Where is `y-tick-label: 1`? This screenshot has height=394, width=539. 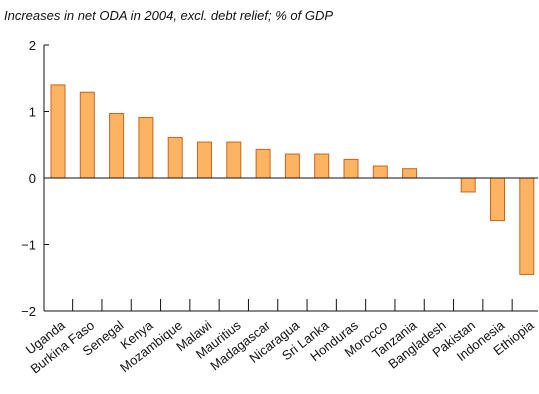 y-tick-label: 1 is located at coordinates (32, 112).